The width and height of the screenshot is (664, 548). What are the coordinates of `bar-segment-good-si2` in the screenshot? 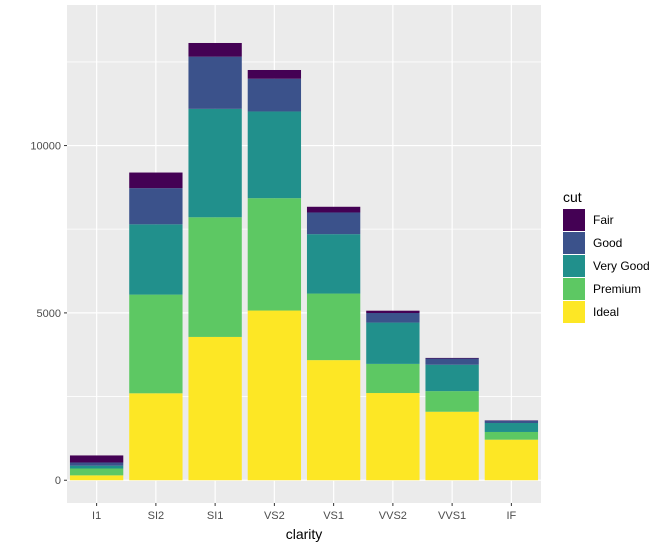 It's located at (156, 206).